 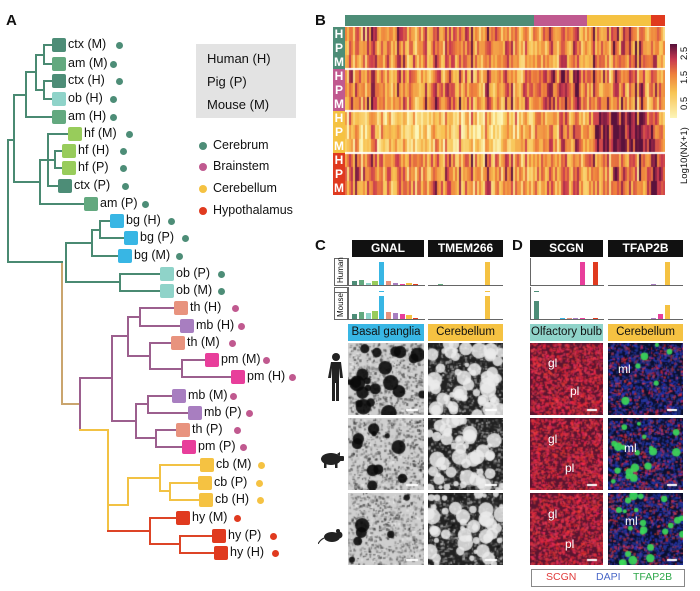 I want to click on species-row-label: Mouse, so click(x=341, y=306).